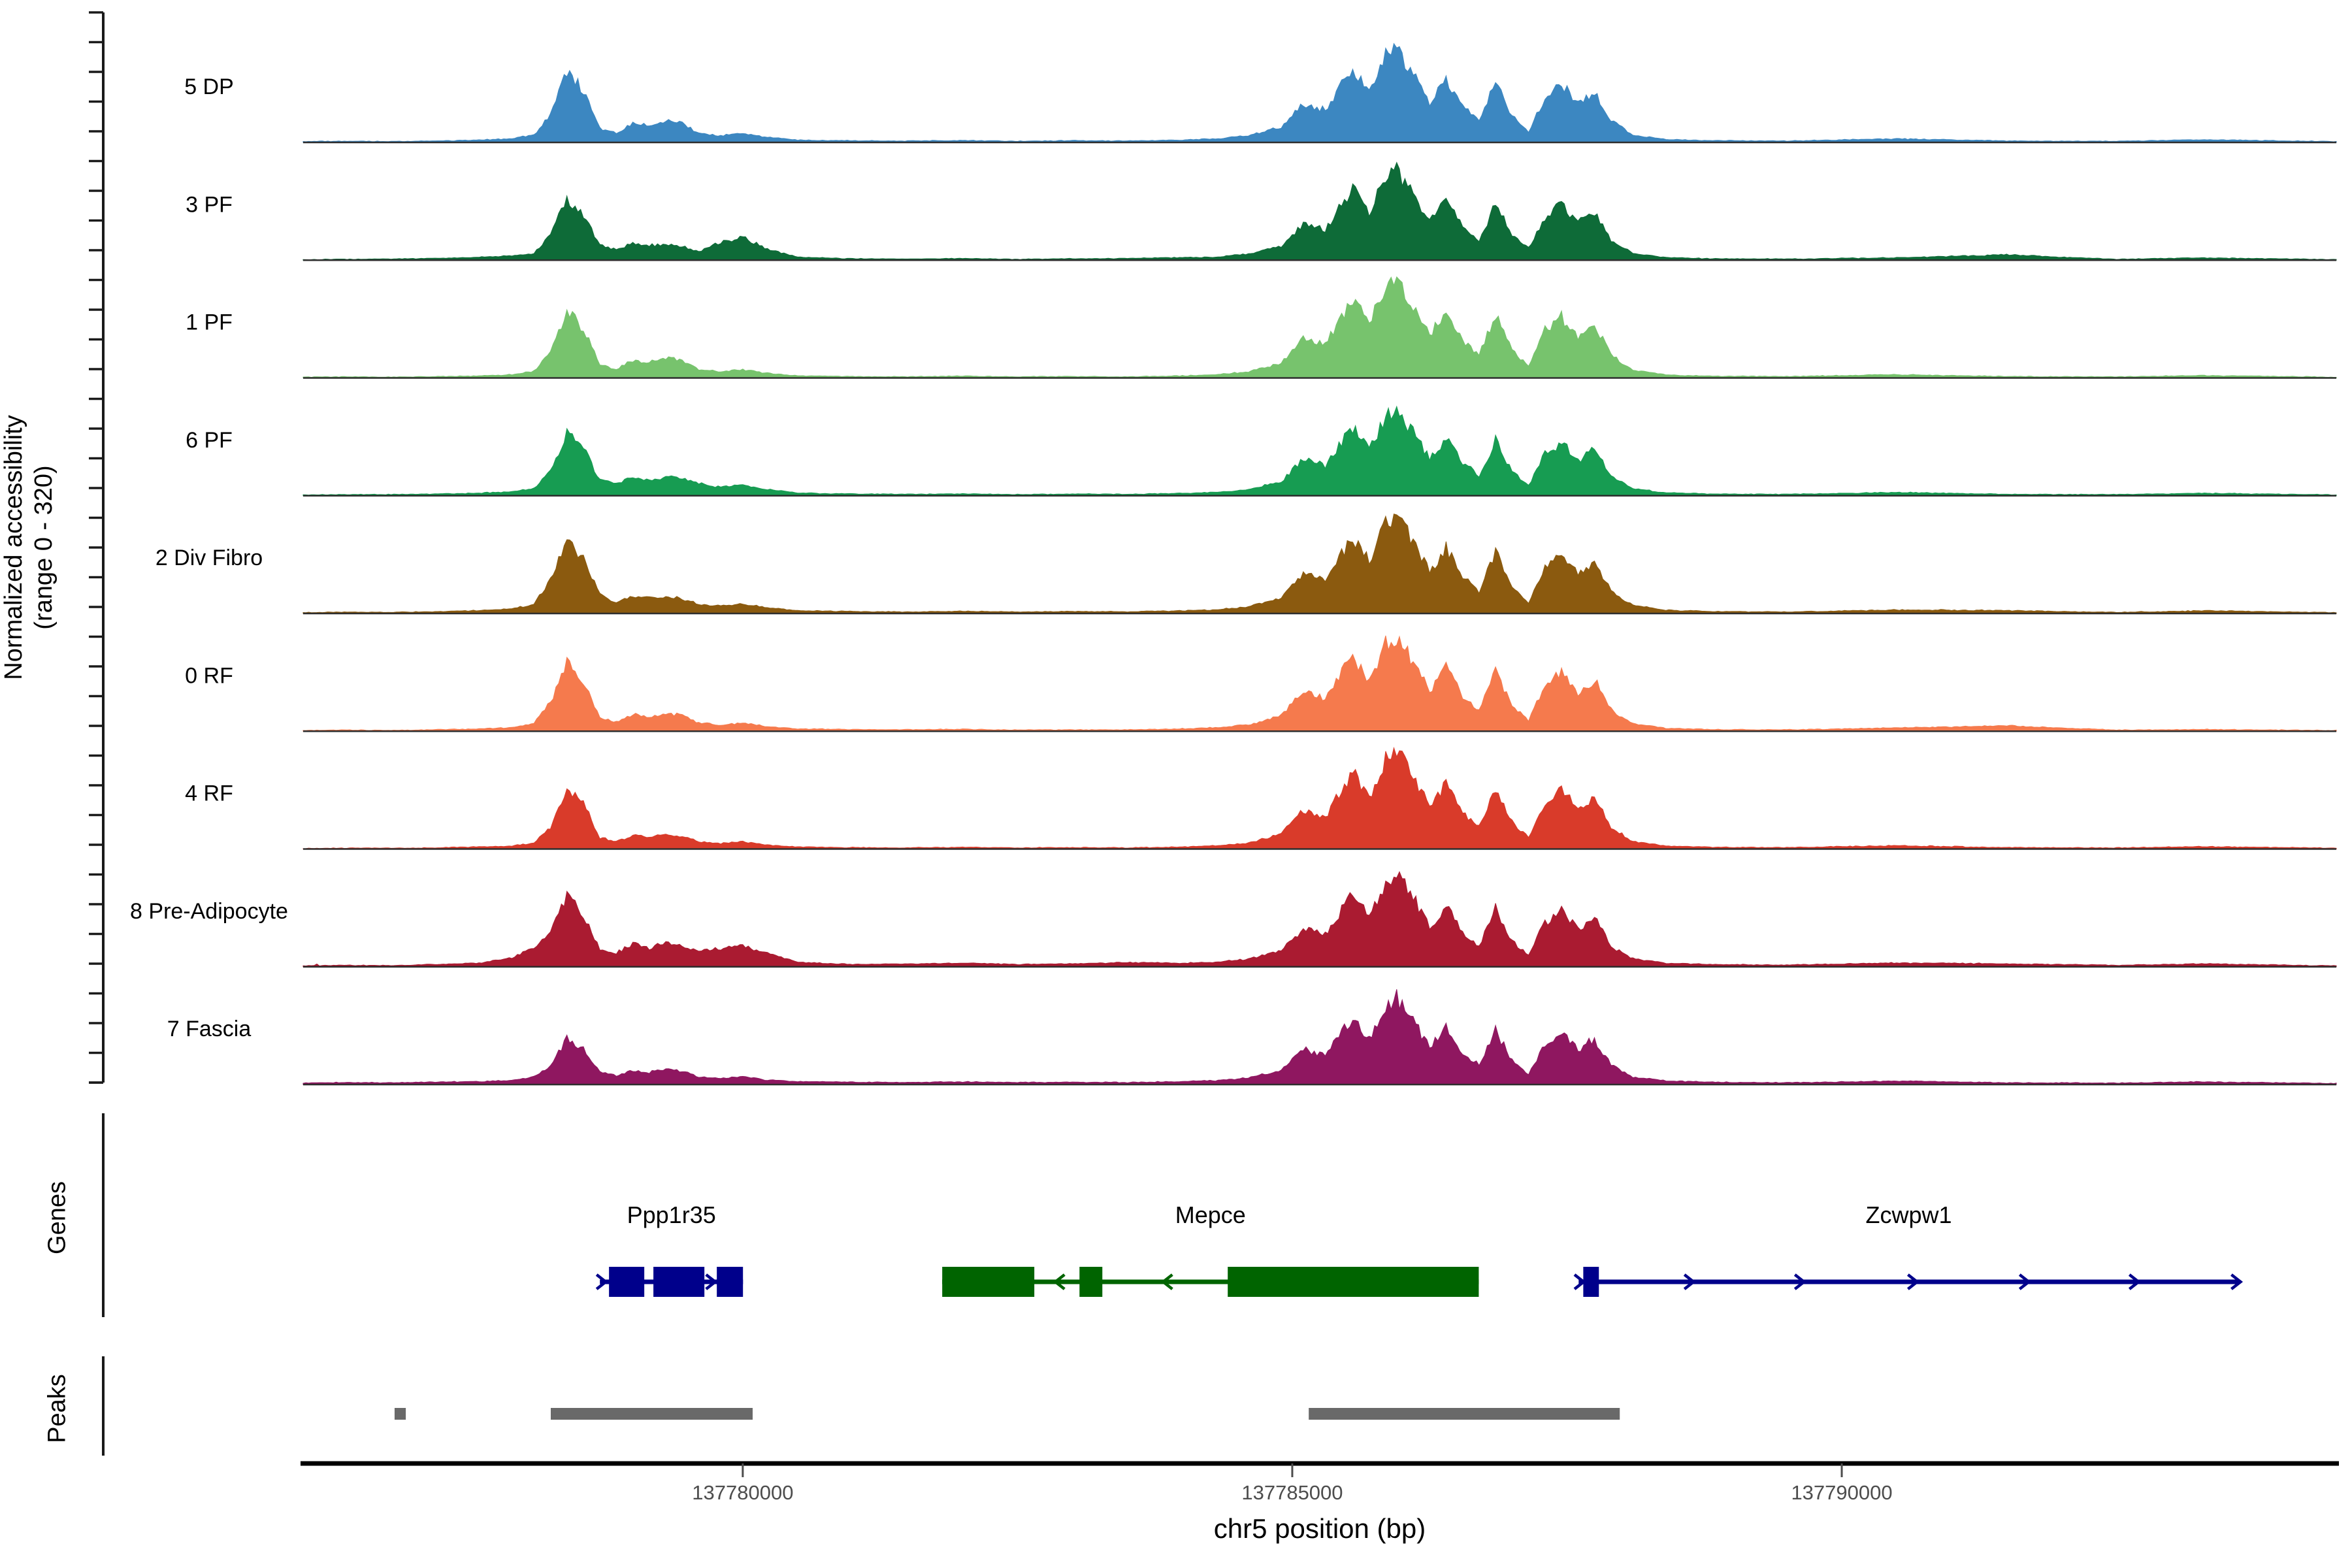 The height and width of the screenshot is (1568, 2352). What do you see at coordinates (43, 547) in the screenshot?
I see `y-axis-title-line2: (range 0 - 320)` at bounding box center [43, 547].